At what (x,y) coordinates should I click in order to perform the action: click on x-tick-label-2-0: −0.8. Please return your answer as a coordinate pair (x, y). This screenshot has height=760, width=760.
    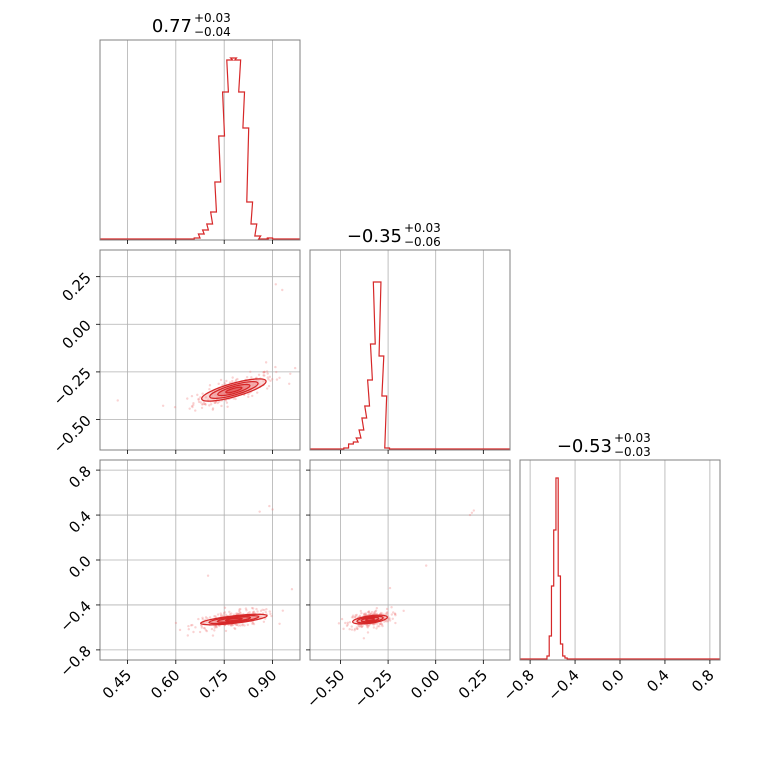
    Looking at the image, I should click on (518, 685).